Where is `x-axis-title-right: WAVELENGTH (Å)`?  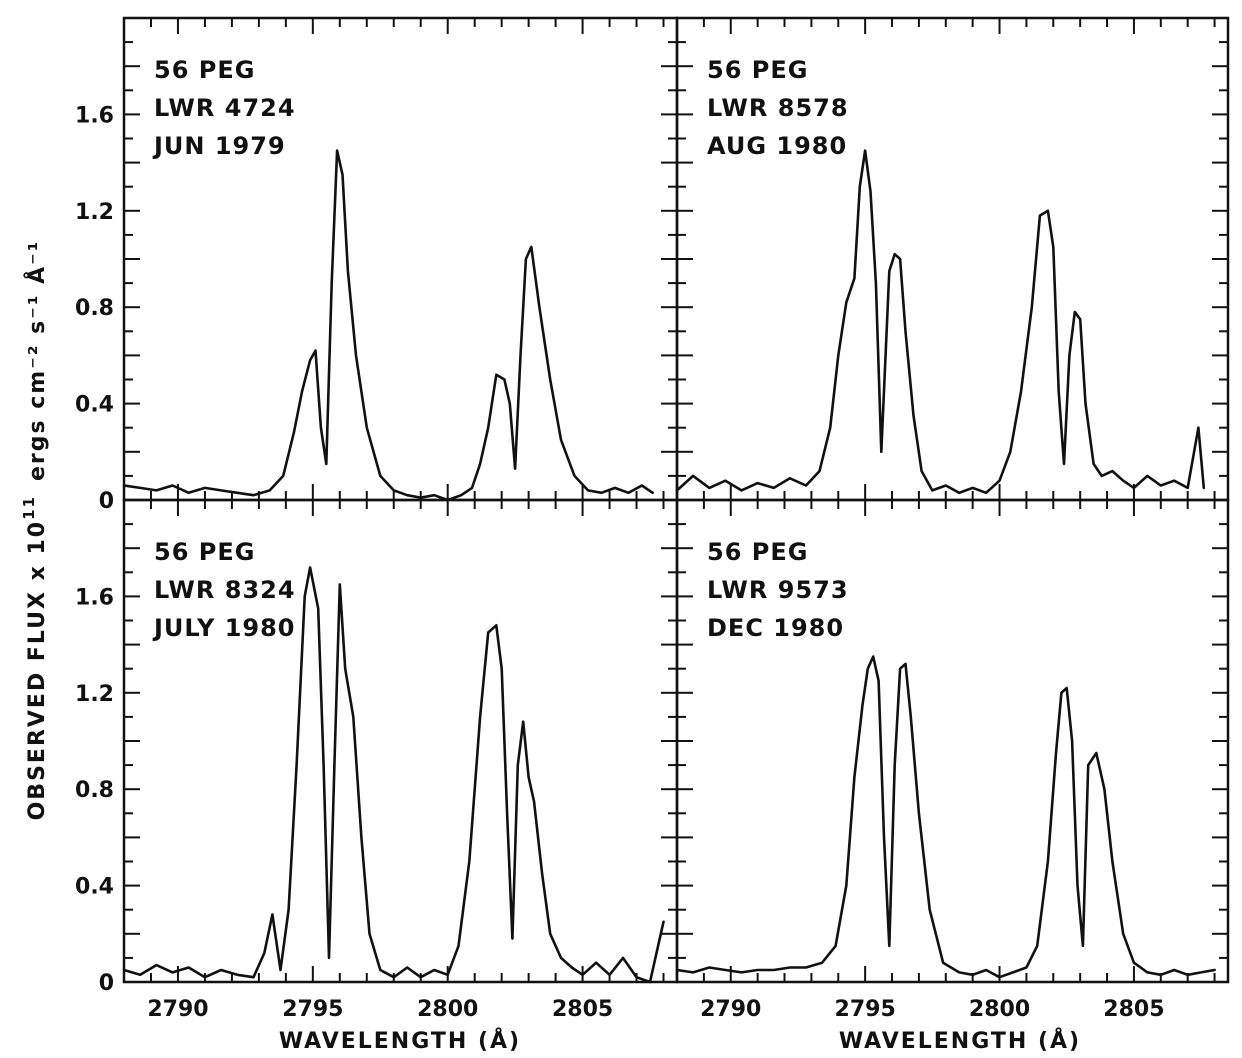 x-axis-title-right: WAVELENGTH (Å) is located at coordinates (960, 1041).